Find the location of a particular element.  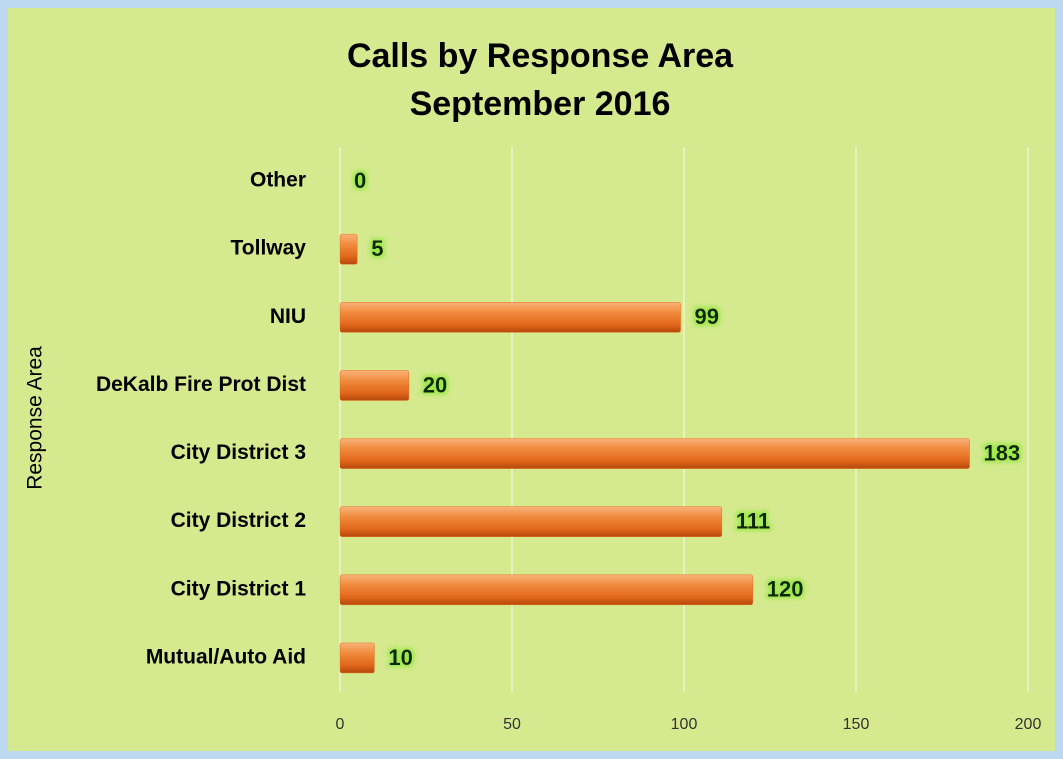

x-tick-label: 200 is located at coordinates (1028, 724).